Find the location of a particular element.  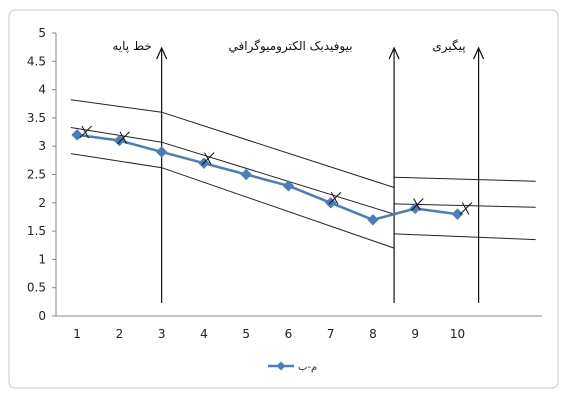

x-tick-label: 4 is located at coordinates (204, 334).